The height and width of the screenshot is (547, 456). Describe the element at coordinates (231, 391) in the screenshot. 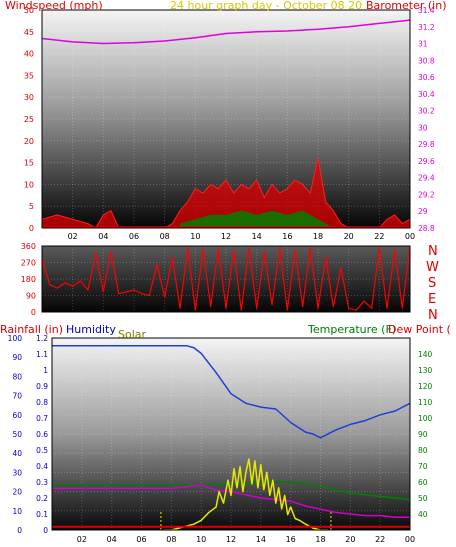

I see `humidity-line` at that location.